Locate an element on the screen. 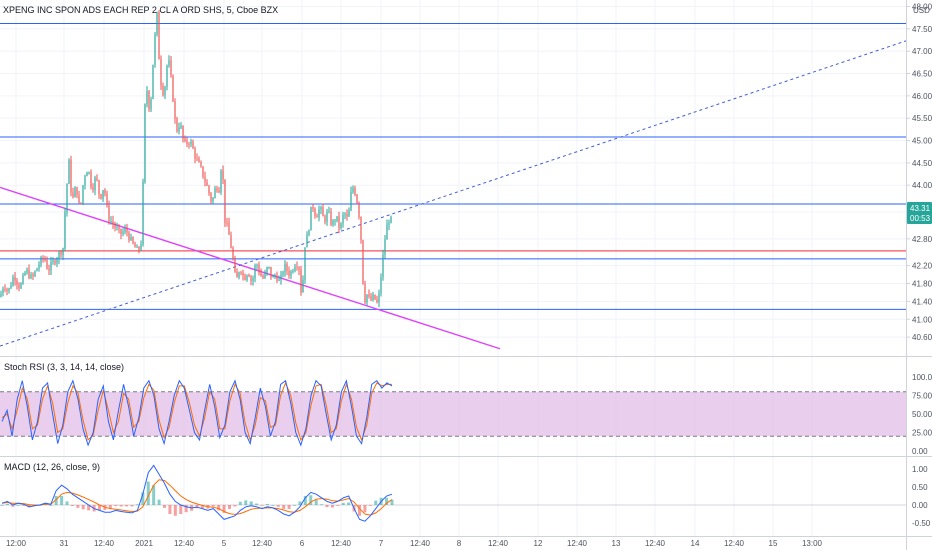 The width and height of the screenshot is (932, 550). time-tick-label: 8 is located at coordinates (459, 543).